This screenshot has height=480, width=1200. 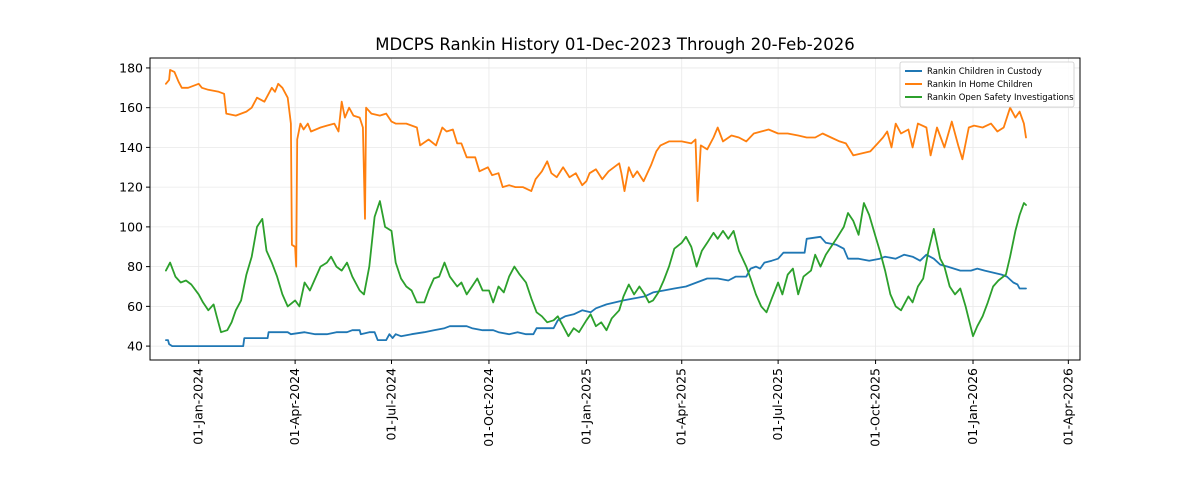 What do you see at coordinates (972, 406) in the screenshot?
I see `x-tick-label: 01-Jan-2026` at bounding box center [972, 406].